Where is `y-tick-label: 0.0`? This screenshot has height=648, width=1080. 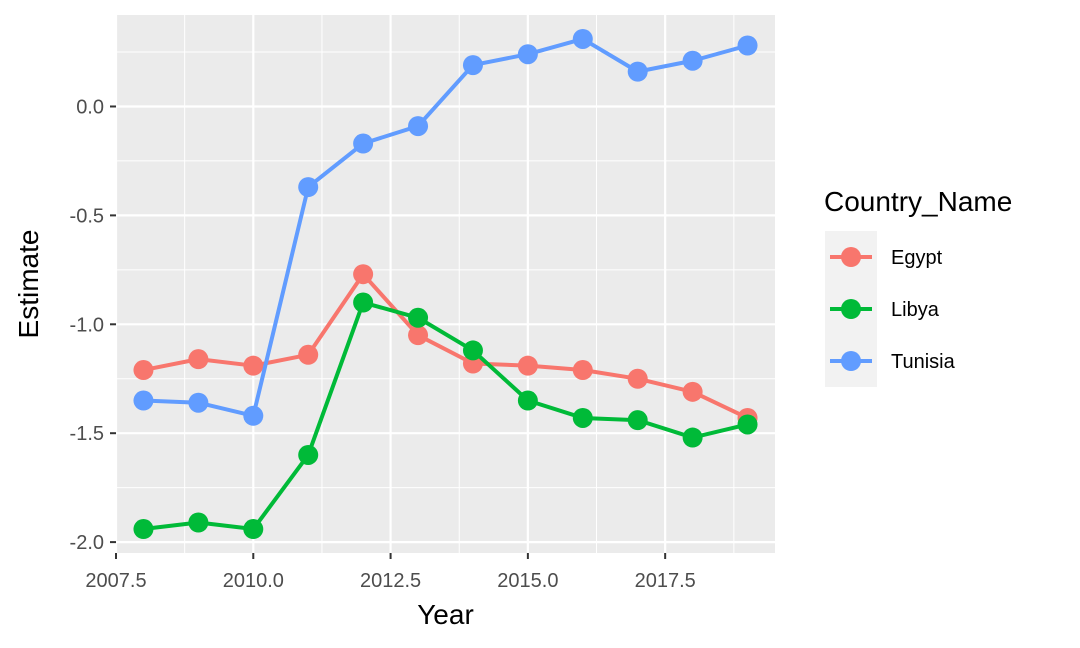 y-tick-label: 0.0 is located at coordinates (90, 107).